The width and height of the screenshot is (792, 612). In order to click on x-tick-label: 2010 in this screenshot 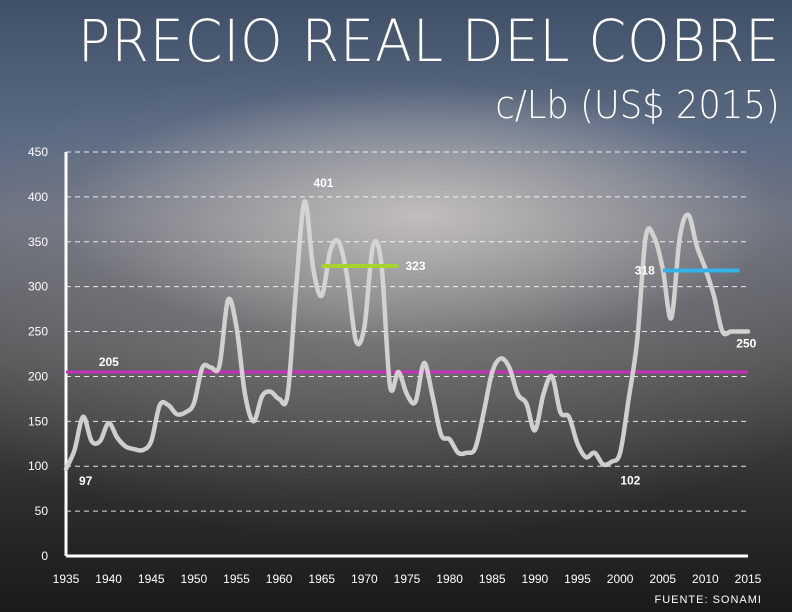, I will do `click(705, 579)`.